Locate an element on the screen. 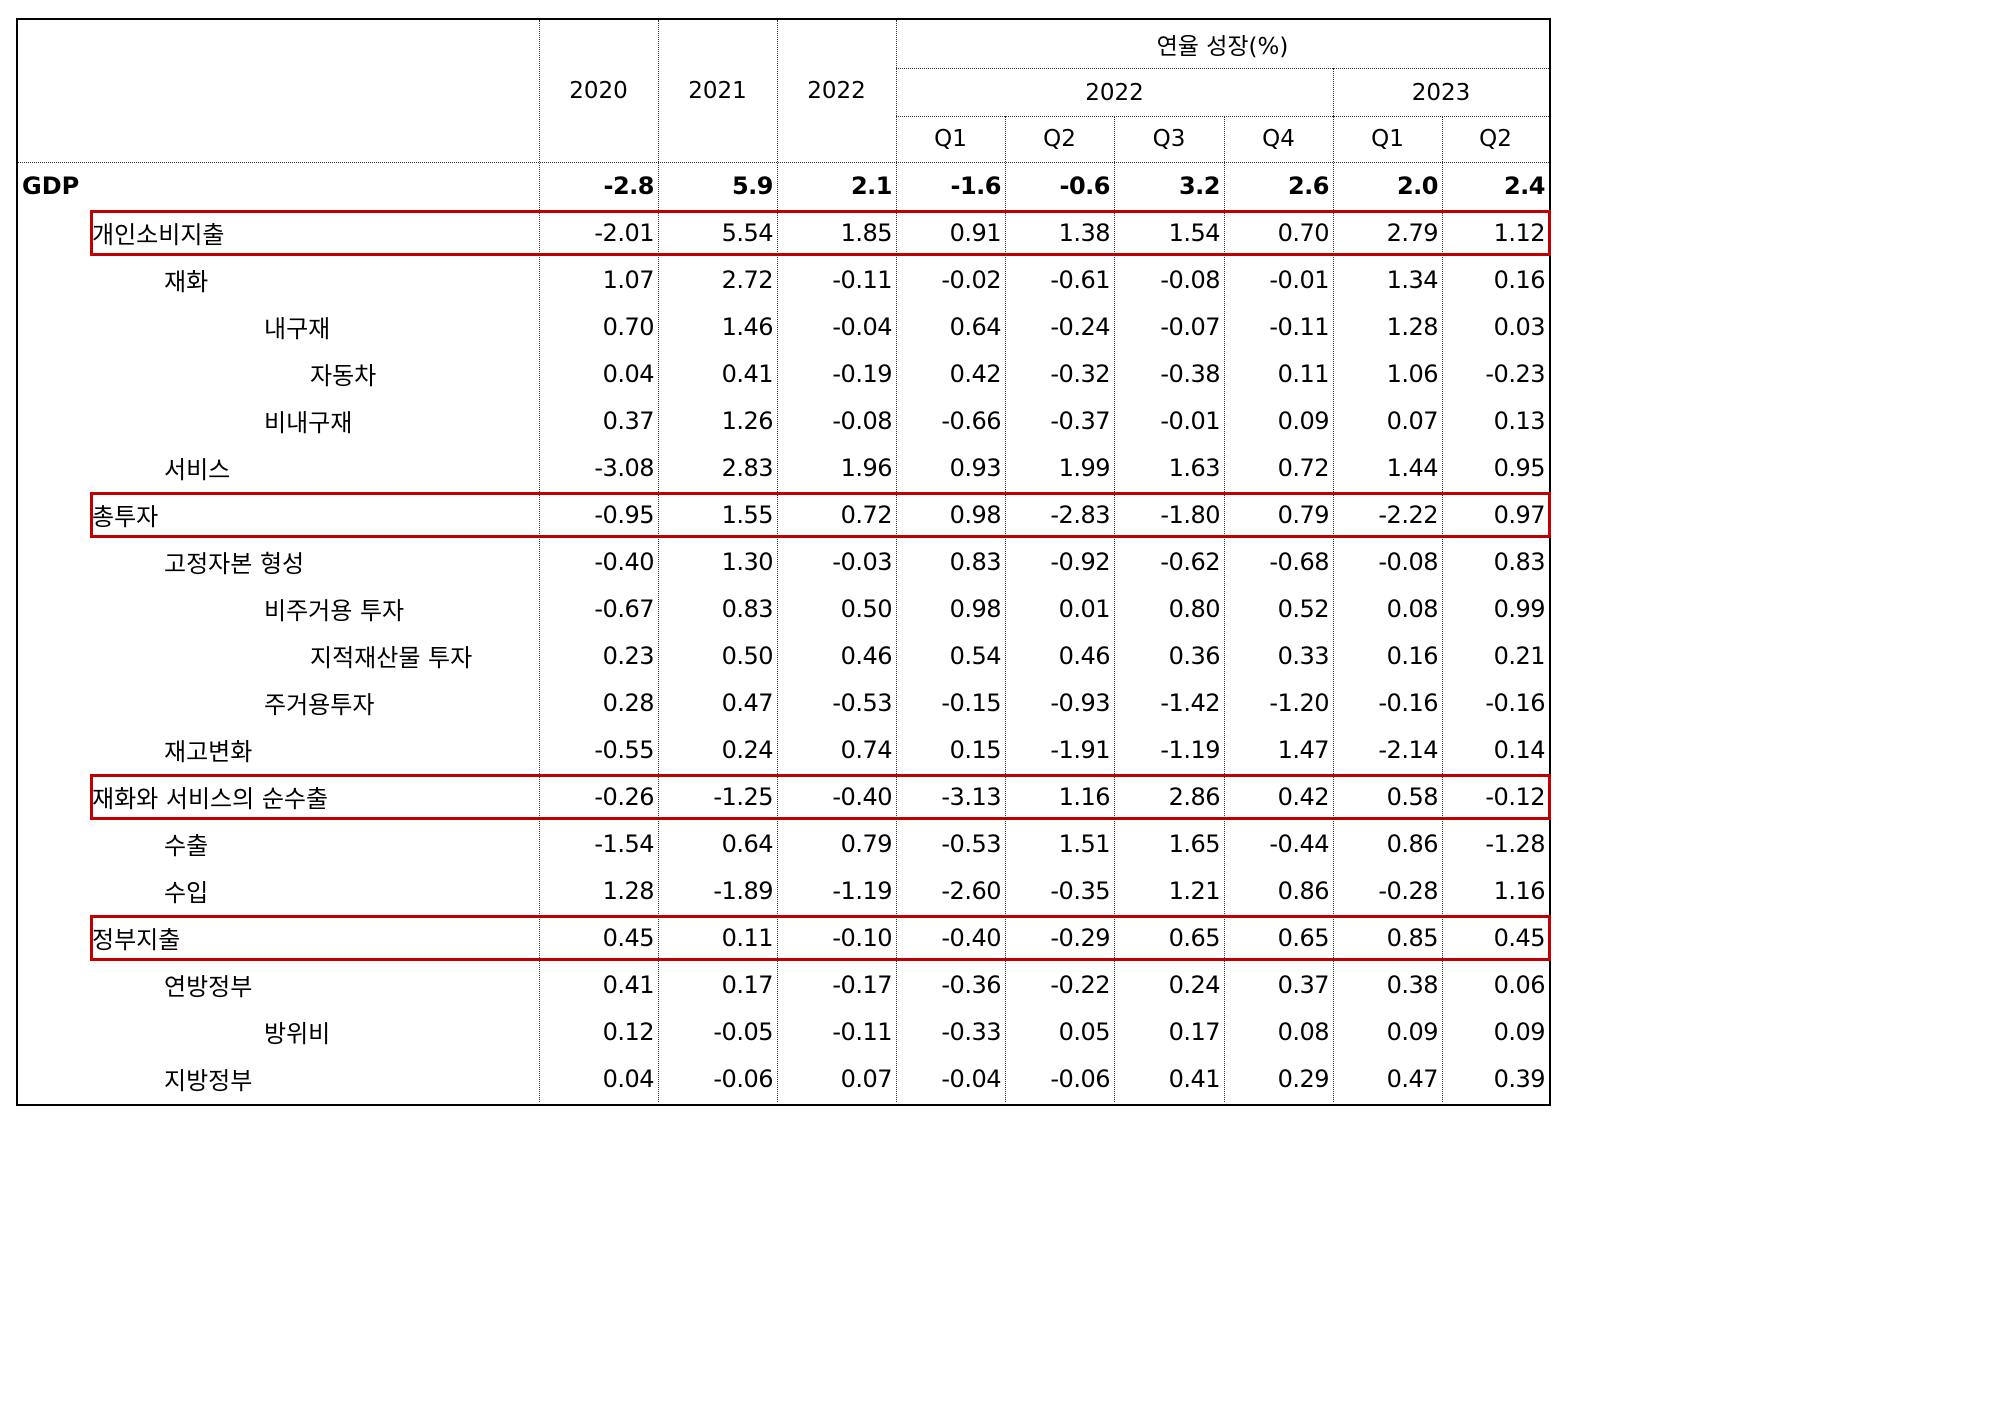 This screenshot has width=2000, height=1426. row-label: 지방정부 is located at coordinates (208, 1081).